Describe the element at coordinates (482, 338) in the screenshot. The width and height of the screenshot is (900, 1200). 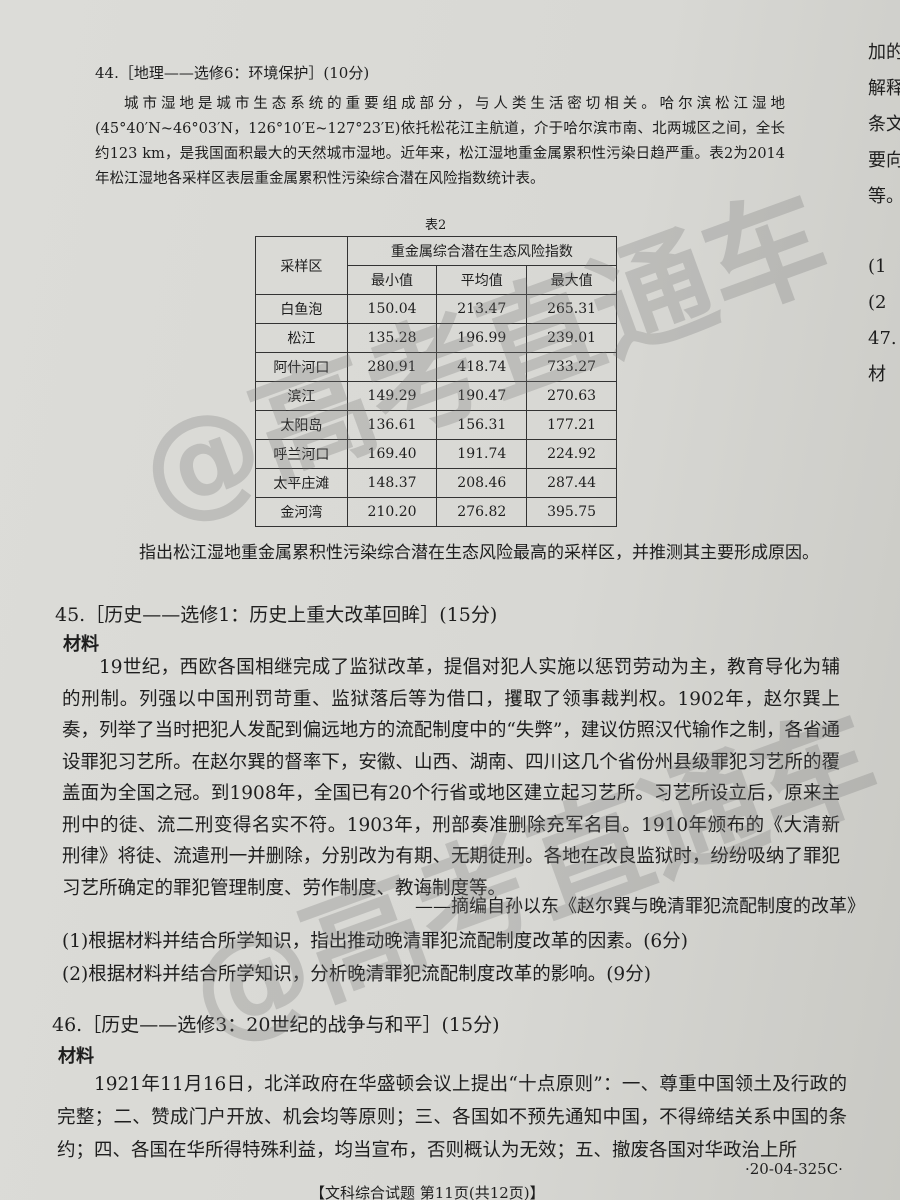
I see `table-cell: 196.99` at that location.